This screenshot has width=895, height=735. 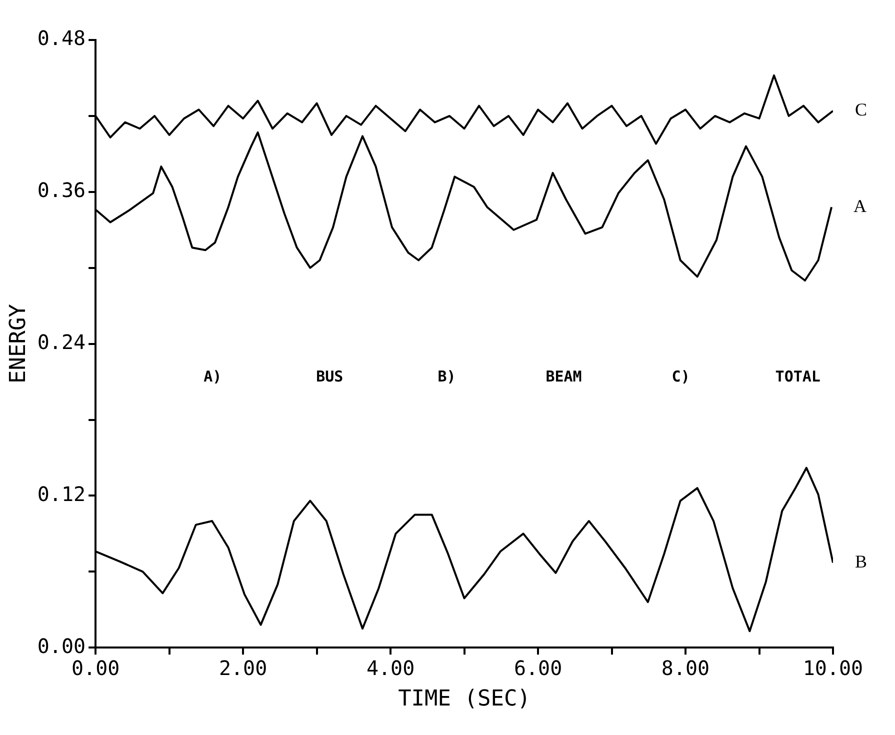 What do you see at coordinates (538, 668) in the screenshot?
I see `x-tick-label: 6.00` at bounding box center [538, 668].